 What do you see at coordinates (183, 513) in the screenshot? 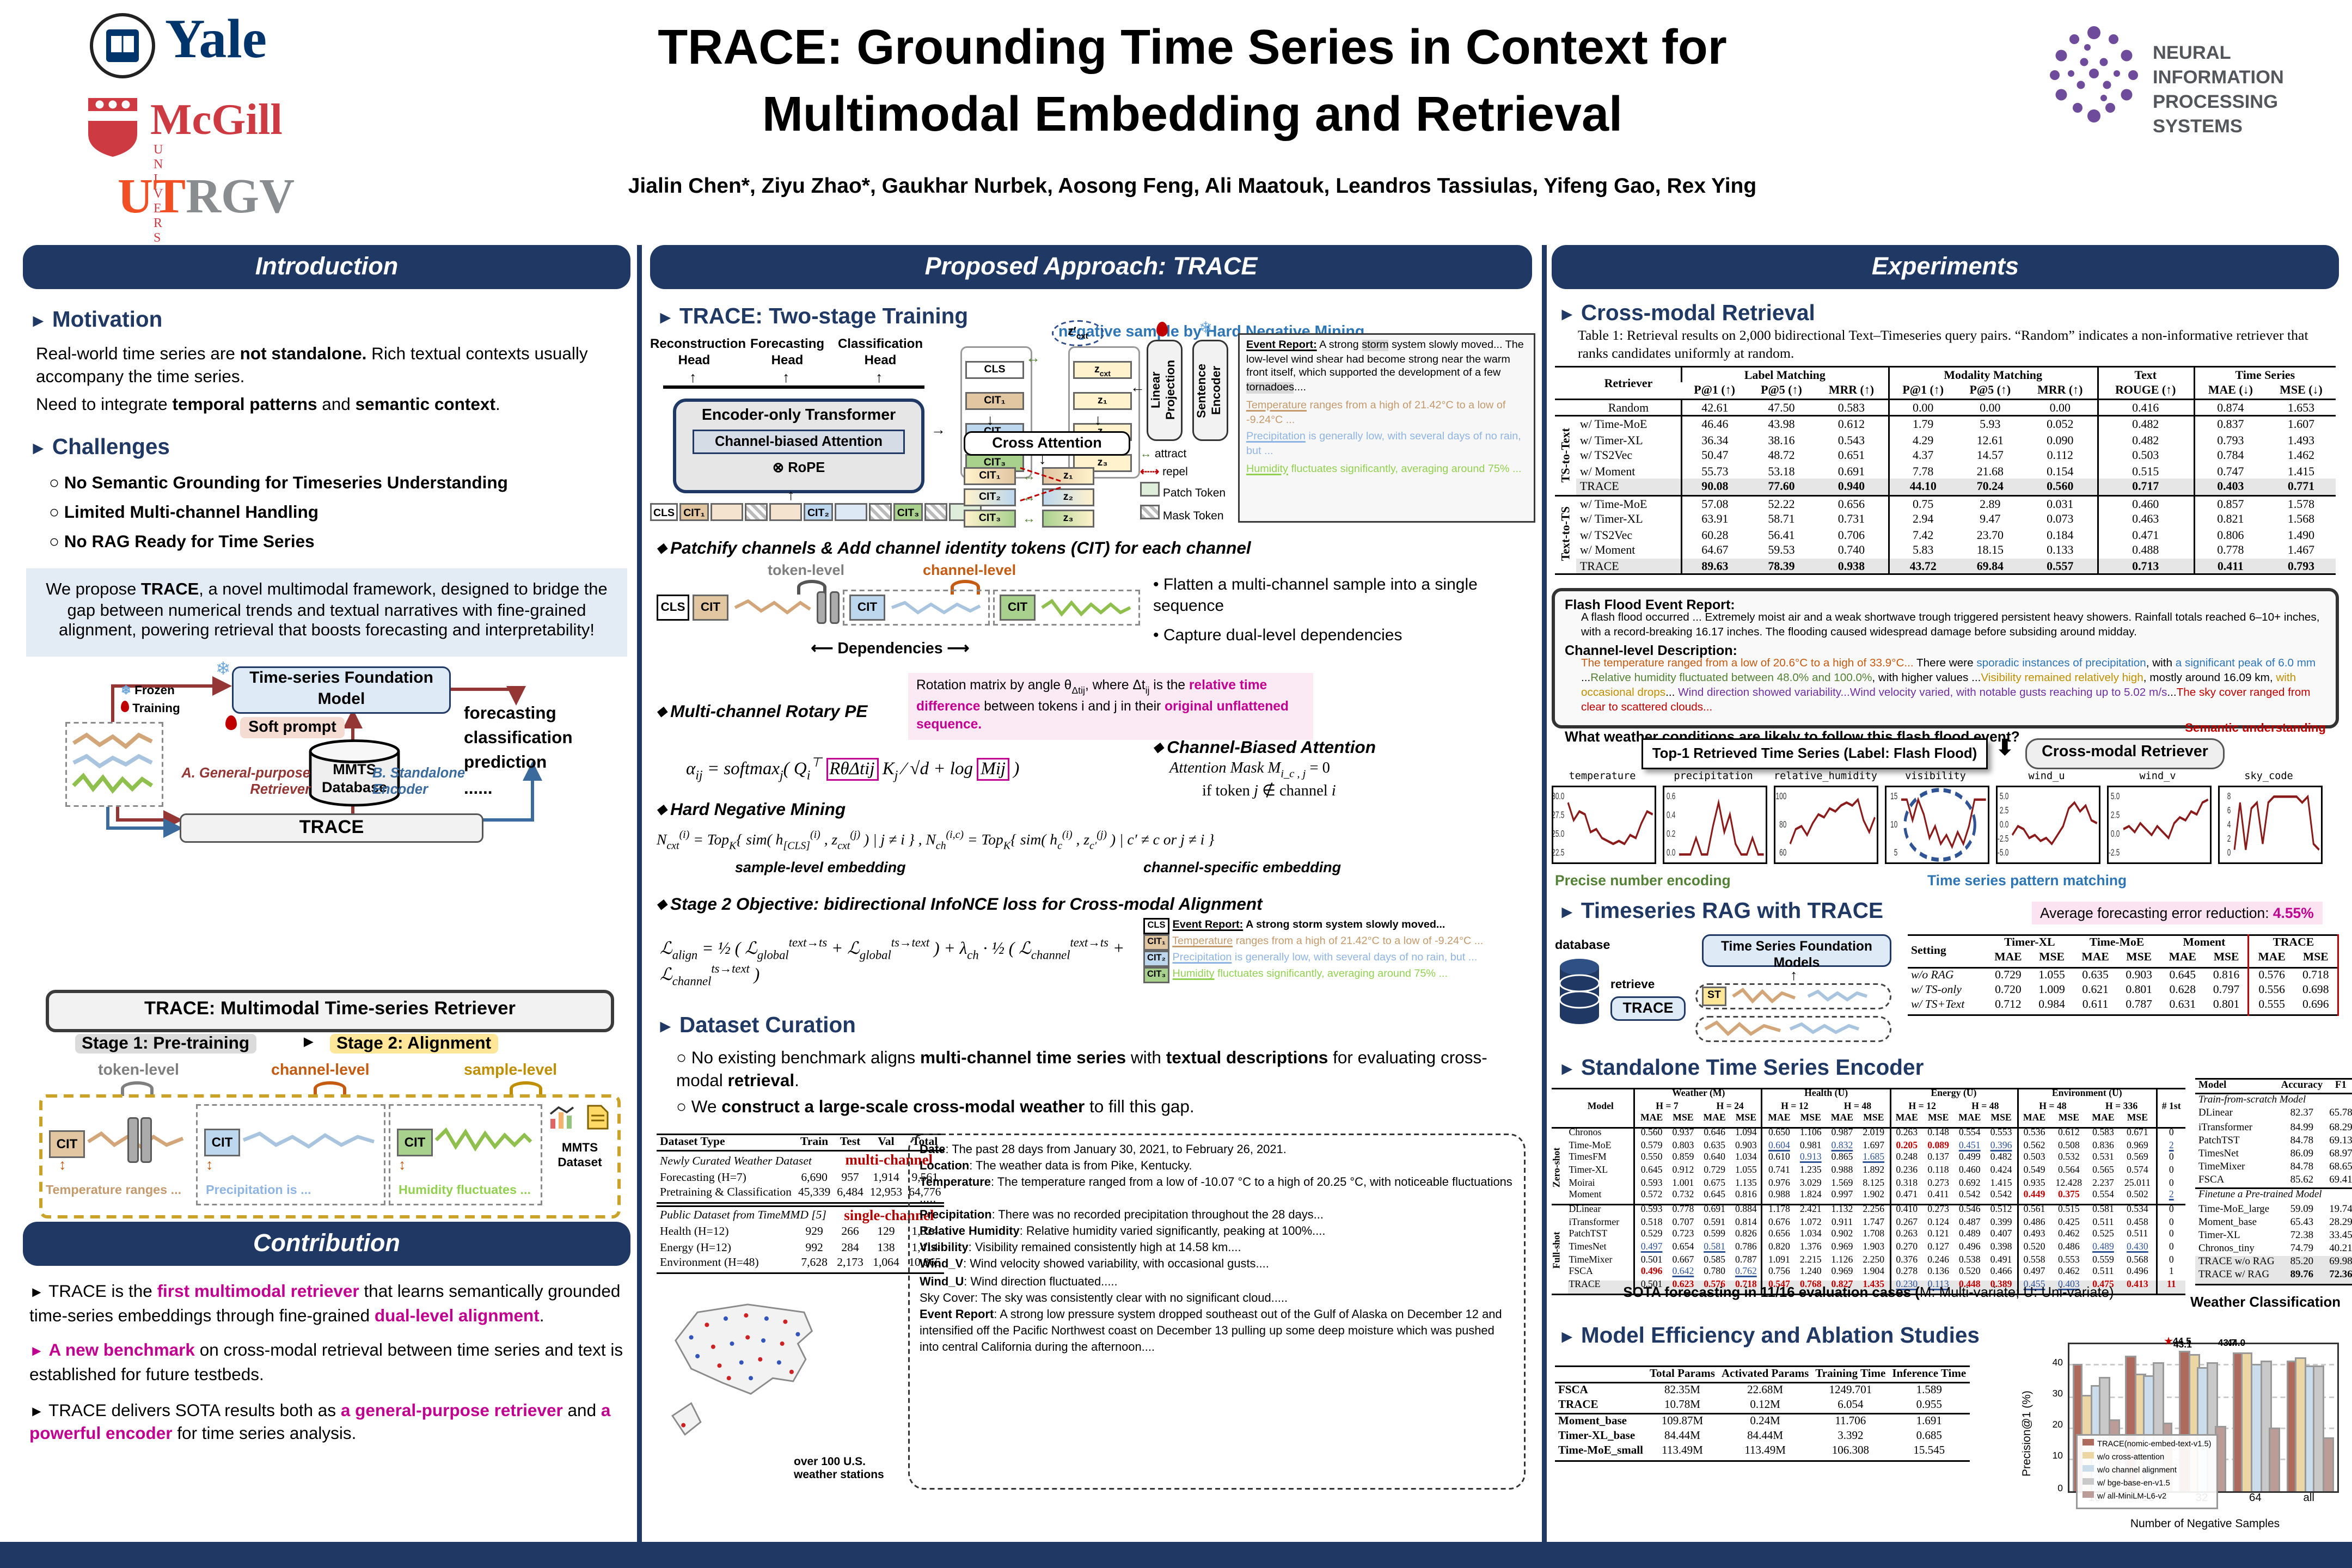
I see `challenge-item: Limited Multi-channel Handling` at bounding box center [183, 513].